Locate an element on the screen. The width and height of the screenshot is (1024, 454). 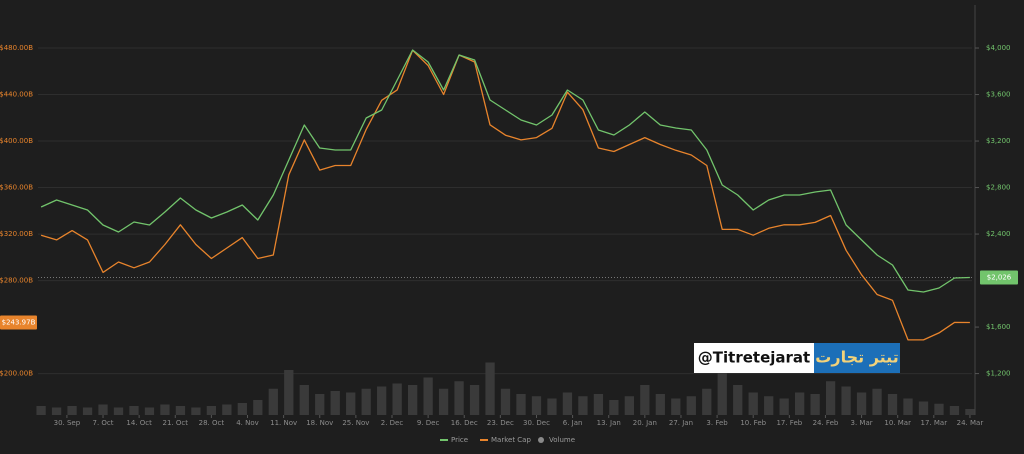
value-badge is located at coordinates (999, 277).